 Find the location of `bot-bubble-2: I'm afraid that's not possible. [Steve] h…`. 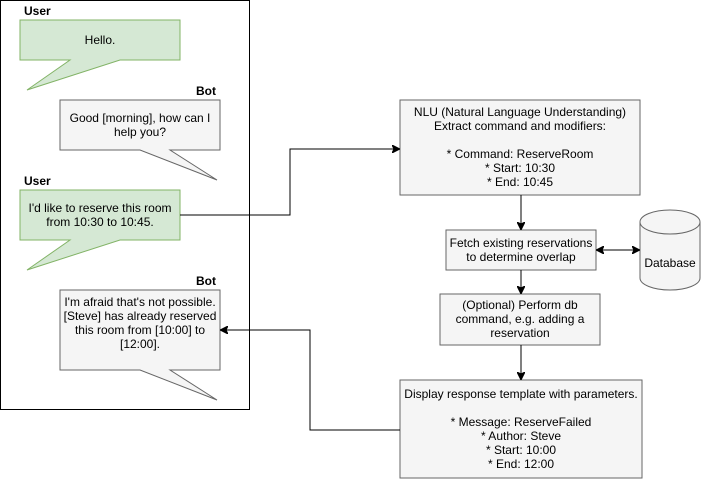

bot-bubble-2: I'm afraid that's not possible. [Steve] h… is located at coordinates (140, 345).